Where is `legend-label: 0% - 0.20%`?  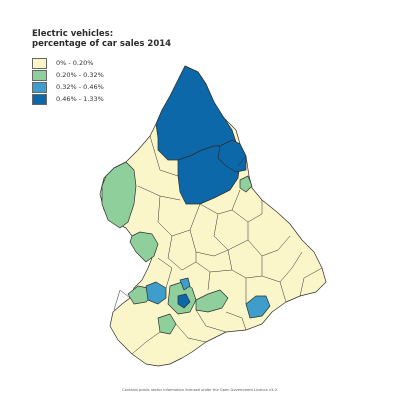 legend-label: 0% - 0.20% is located at coordinates (75, 63).